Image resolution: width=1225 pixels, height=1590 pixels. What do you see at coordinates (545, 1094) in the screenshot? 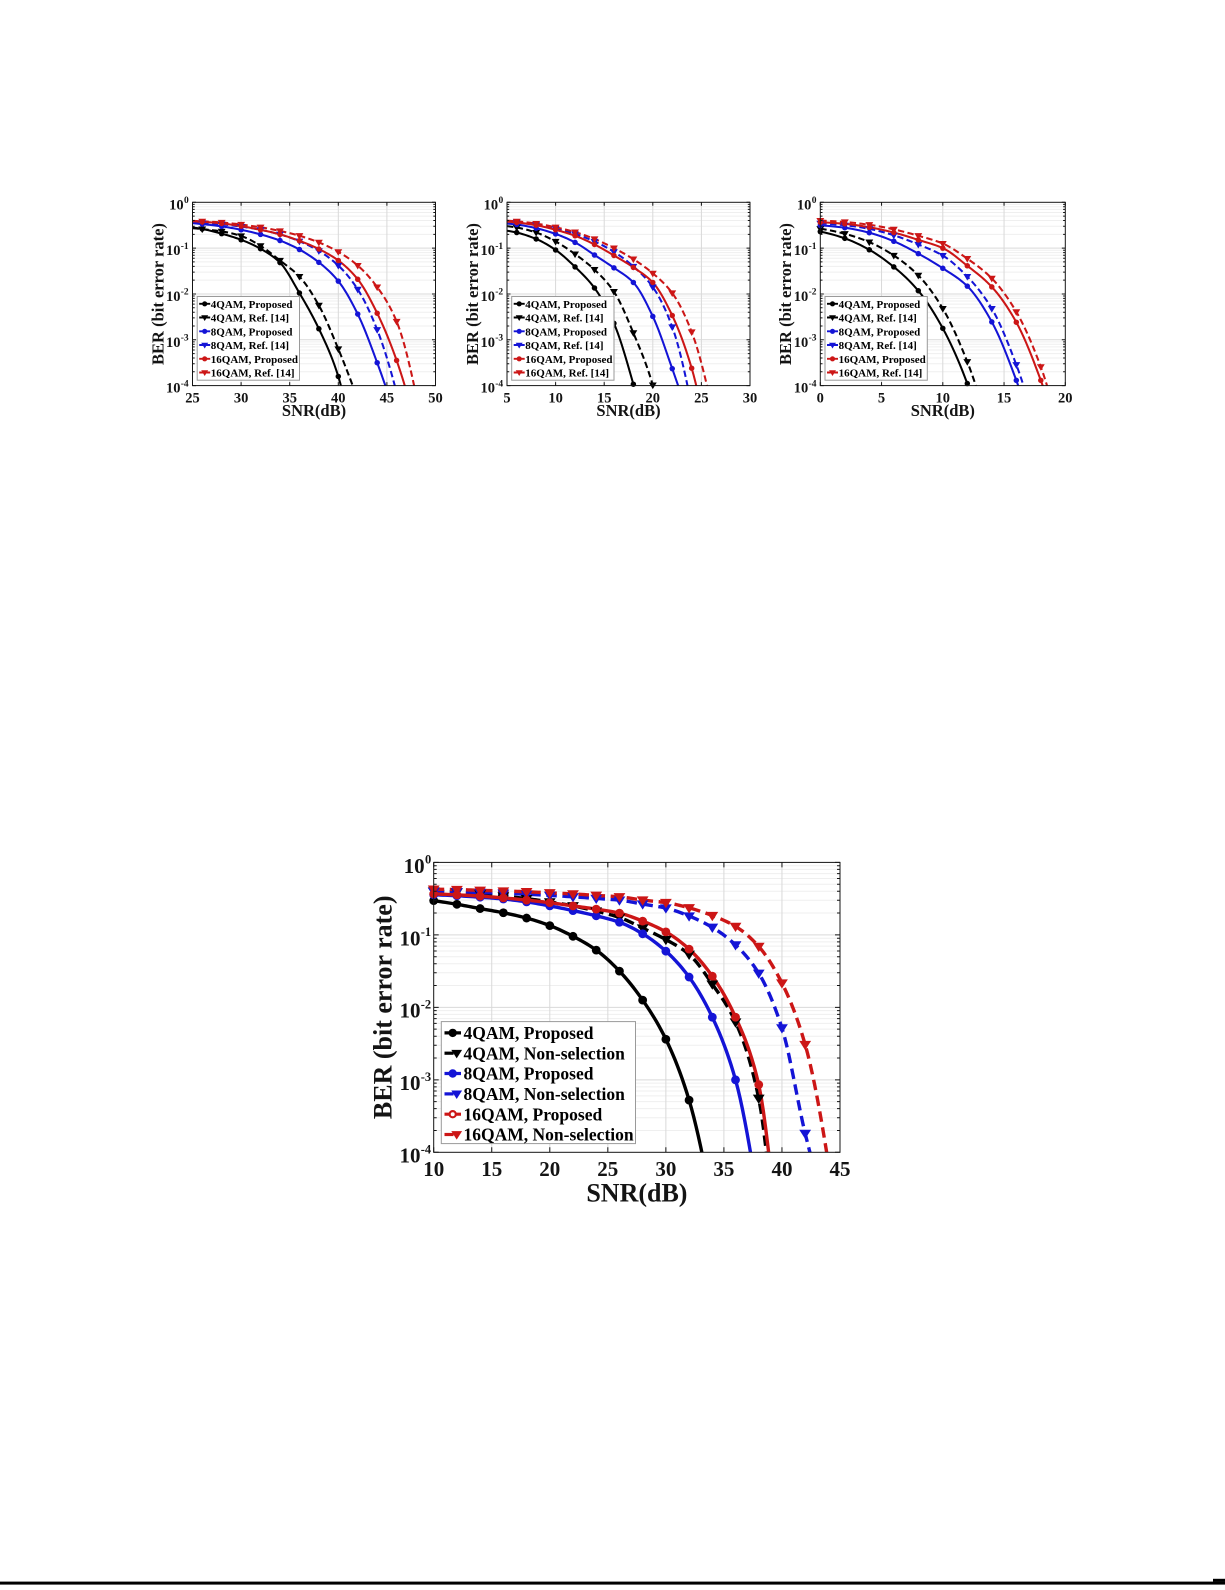
I see `svg-text: 8QAM, Non-selection` at bounding box center [545, 1094].